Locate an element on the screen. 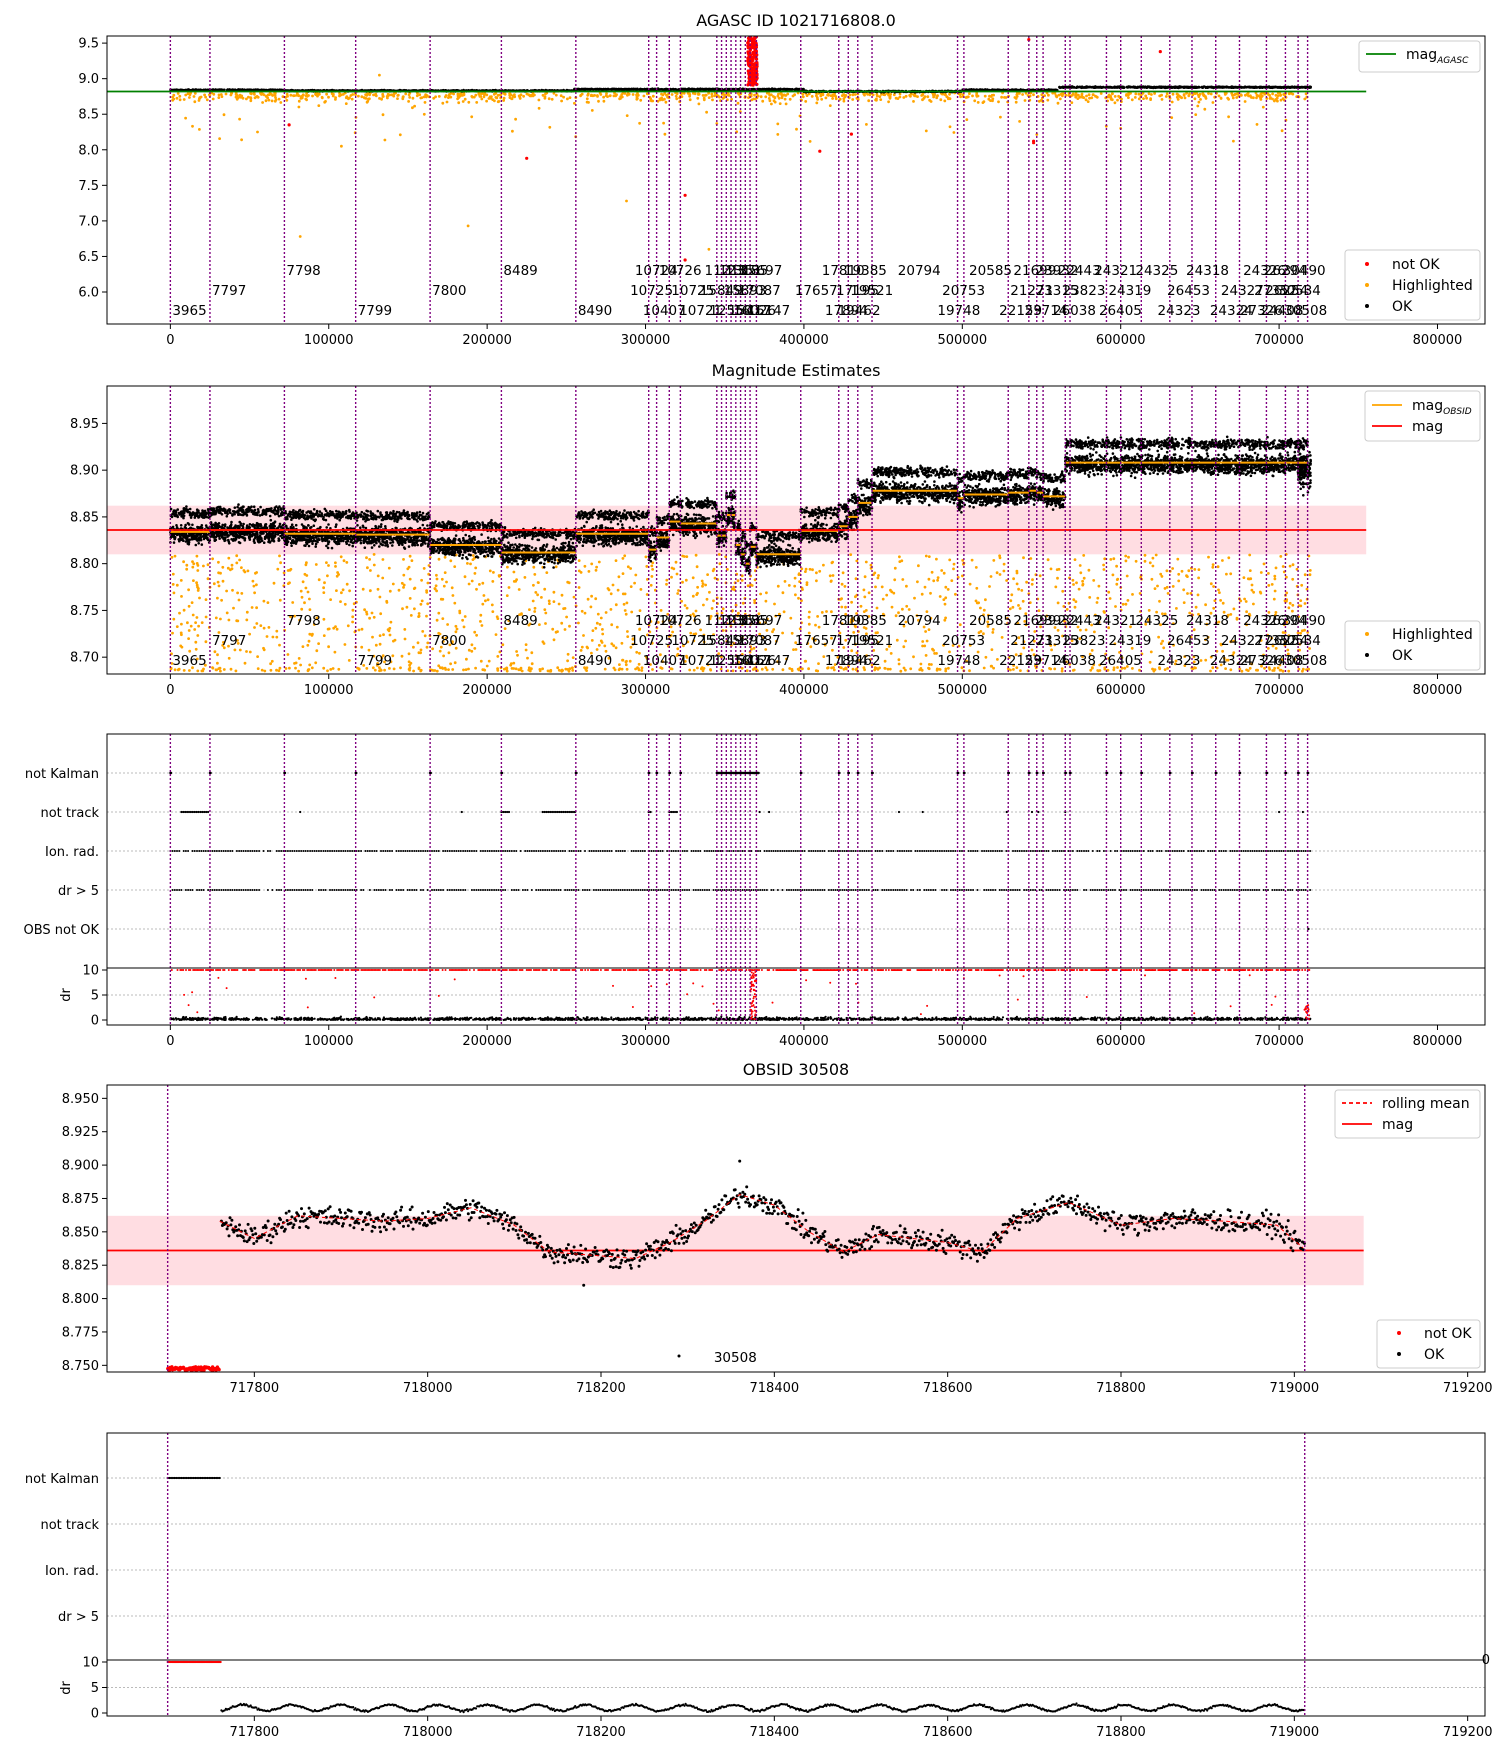 The image size is (1500, 1750). flag-label: not track is located at coordinates (69, 813).